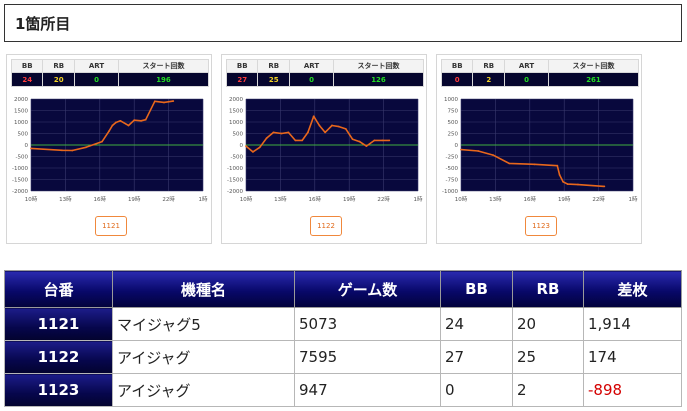 The image size is (687, 411). Describe the element at coordinates (236, 100) in the screenshot. I see `y-tick-label: 2000` at that location.